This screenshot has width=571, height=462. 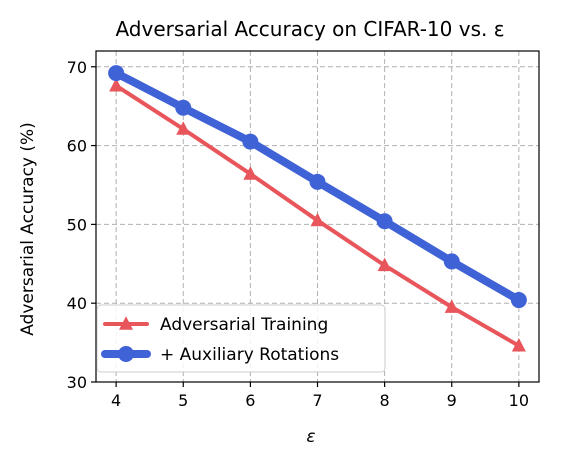 What do you see at coordinates (519, 400) in the screenshot?
I see `x-tick-label: 10` at bounding box center [519, 400].